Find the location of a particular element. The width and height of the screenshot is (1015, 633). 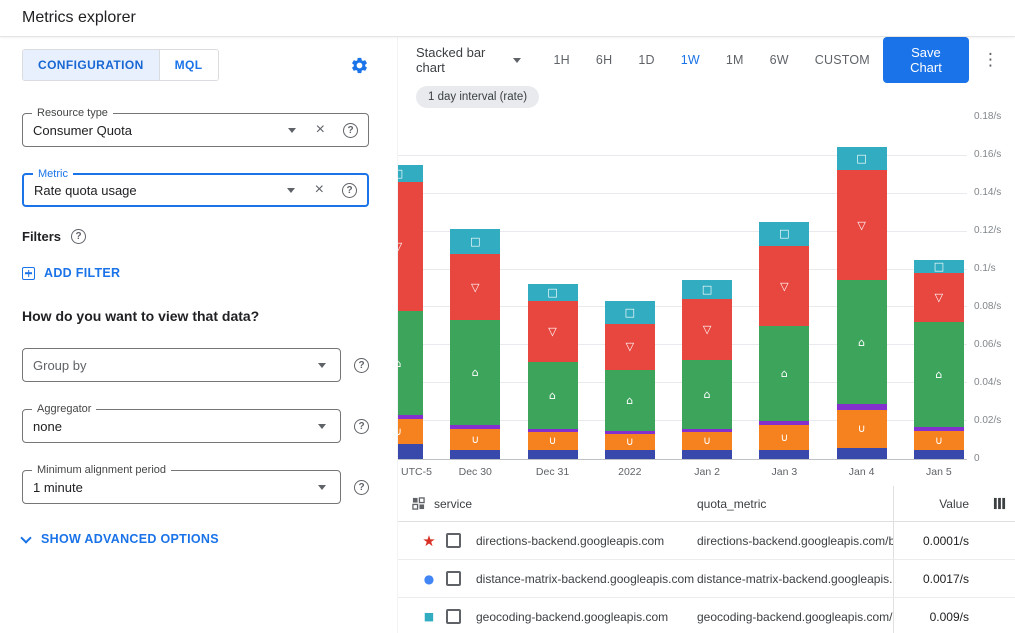

range-6h: 6H is located at coordinates (604, 60).